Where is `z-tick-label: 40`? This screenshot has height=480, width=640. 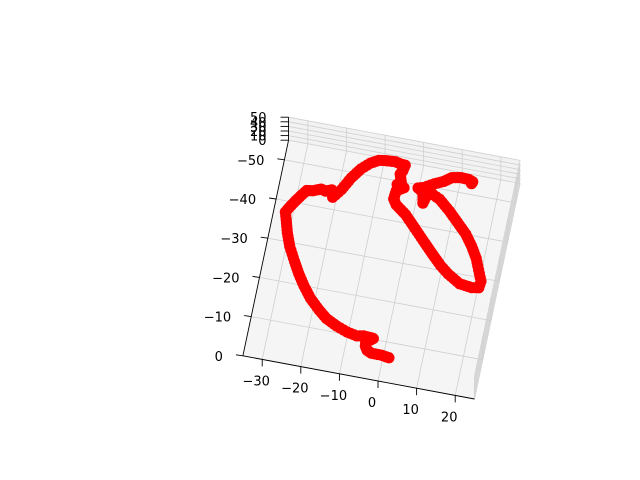
z-tick-label: 40 is located at coordinates (258, 123).